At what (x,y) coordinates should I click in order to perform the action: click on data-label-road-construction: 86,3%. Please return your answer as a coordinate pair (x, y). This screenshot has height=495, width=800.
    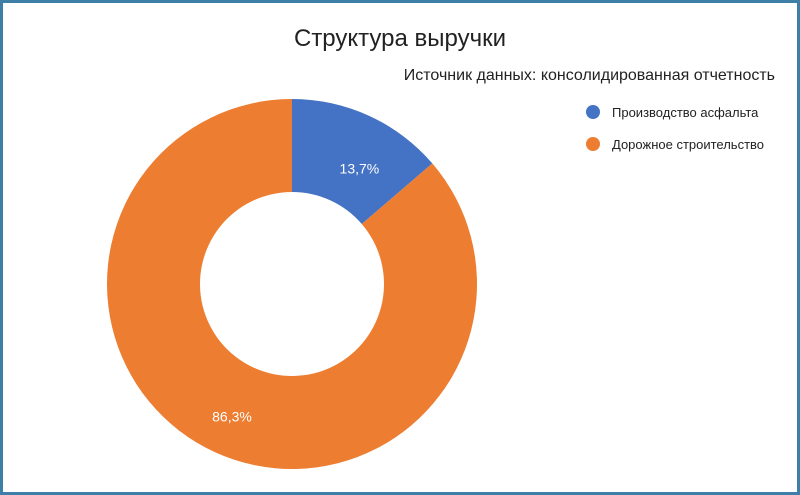
    Looking at the image, I should click on (232, 417).